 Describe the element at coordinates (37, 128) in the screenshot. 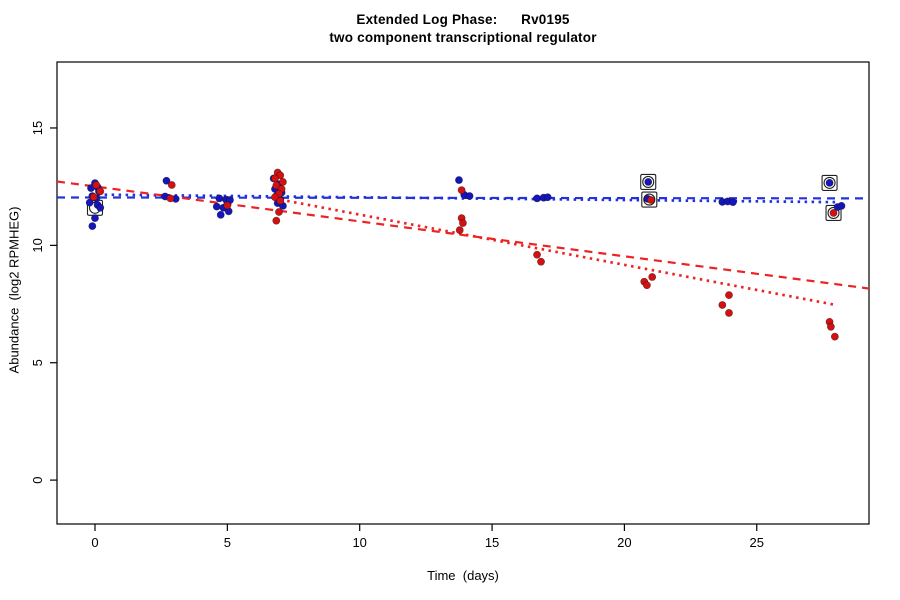

I see `y-tick-label: 15` at that location.